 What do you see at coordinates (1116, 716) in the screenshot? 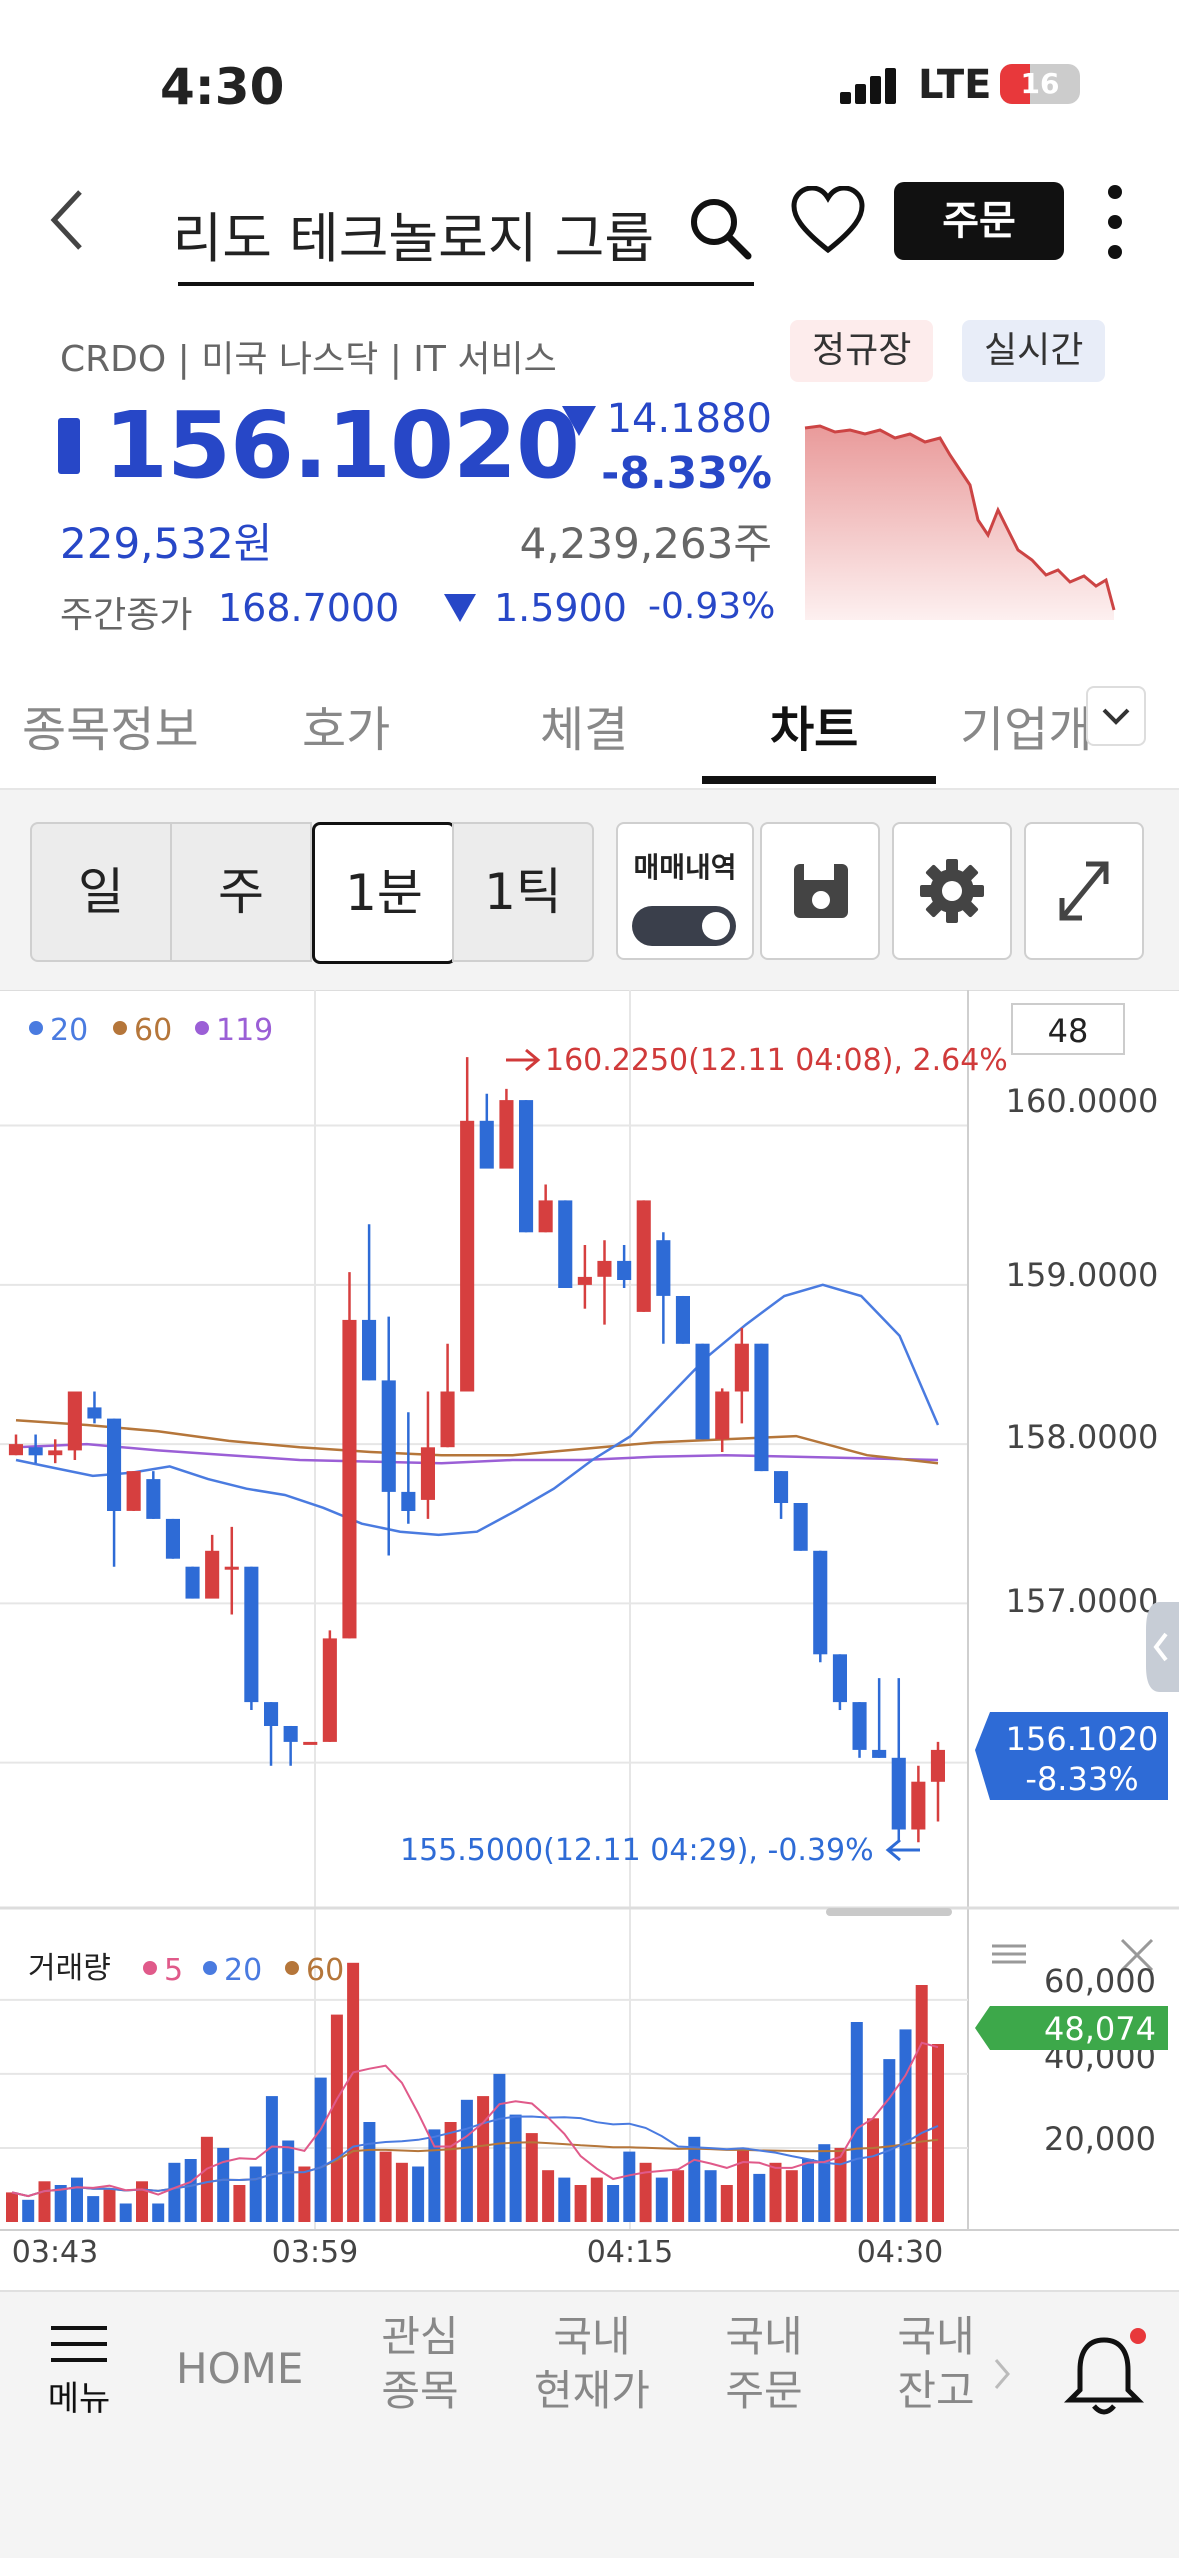
I see `tabs-expand-button` at bounding box center [1116, 716].